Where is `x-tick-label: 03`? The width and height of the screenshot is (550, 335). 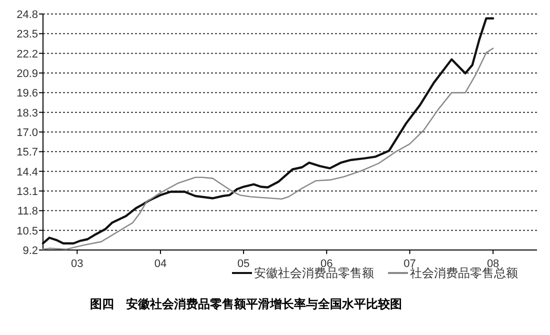 x-tick-label: 03 is located at coordinates (77, 264).